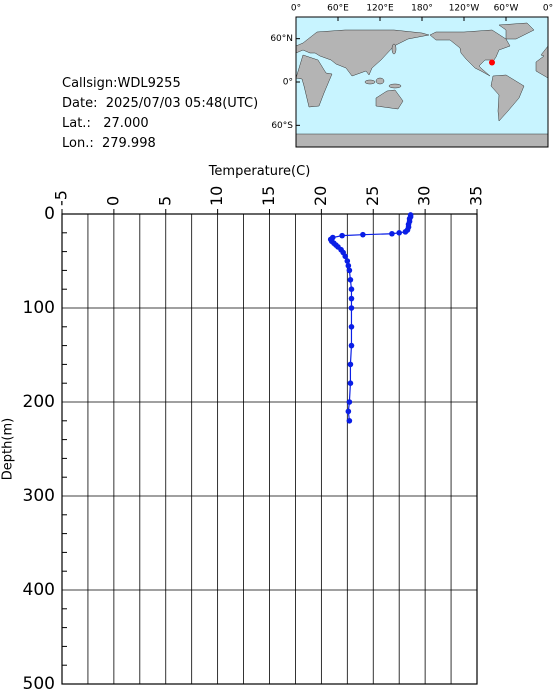 The width and height of the screenshot is (553, 694). I want to click on y-tick-label: 0, so click(49, 214).